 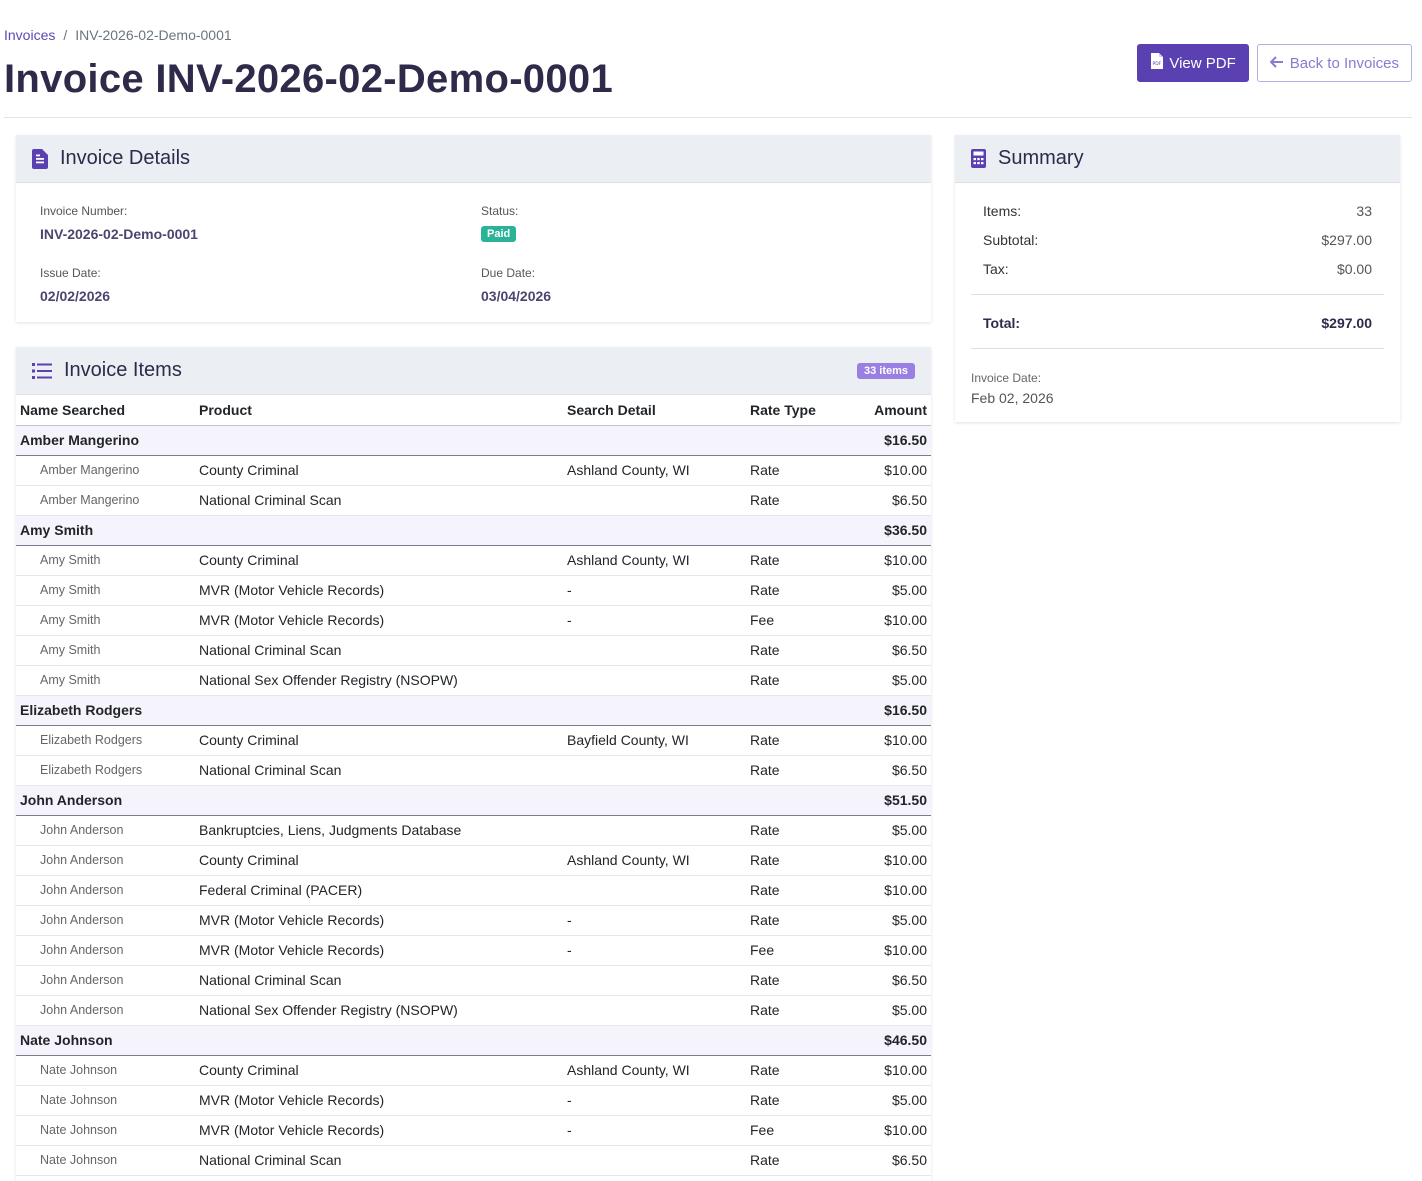 What do you see at coordinates (888, 800) in the screenshot?
I see `group-total: $51.50` at bounding box center [888, 800].